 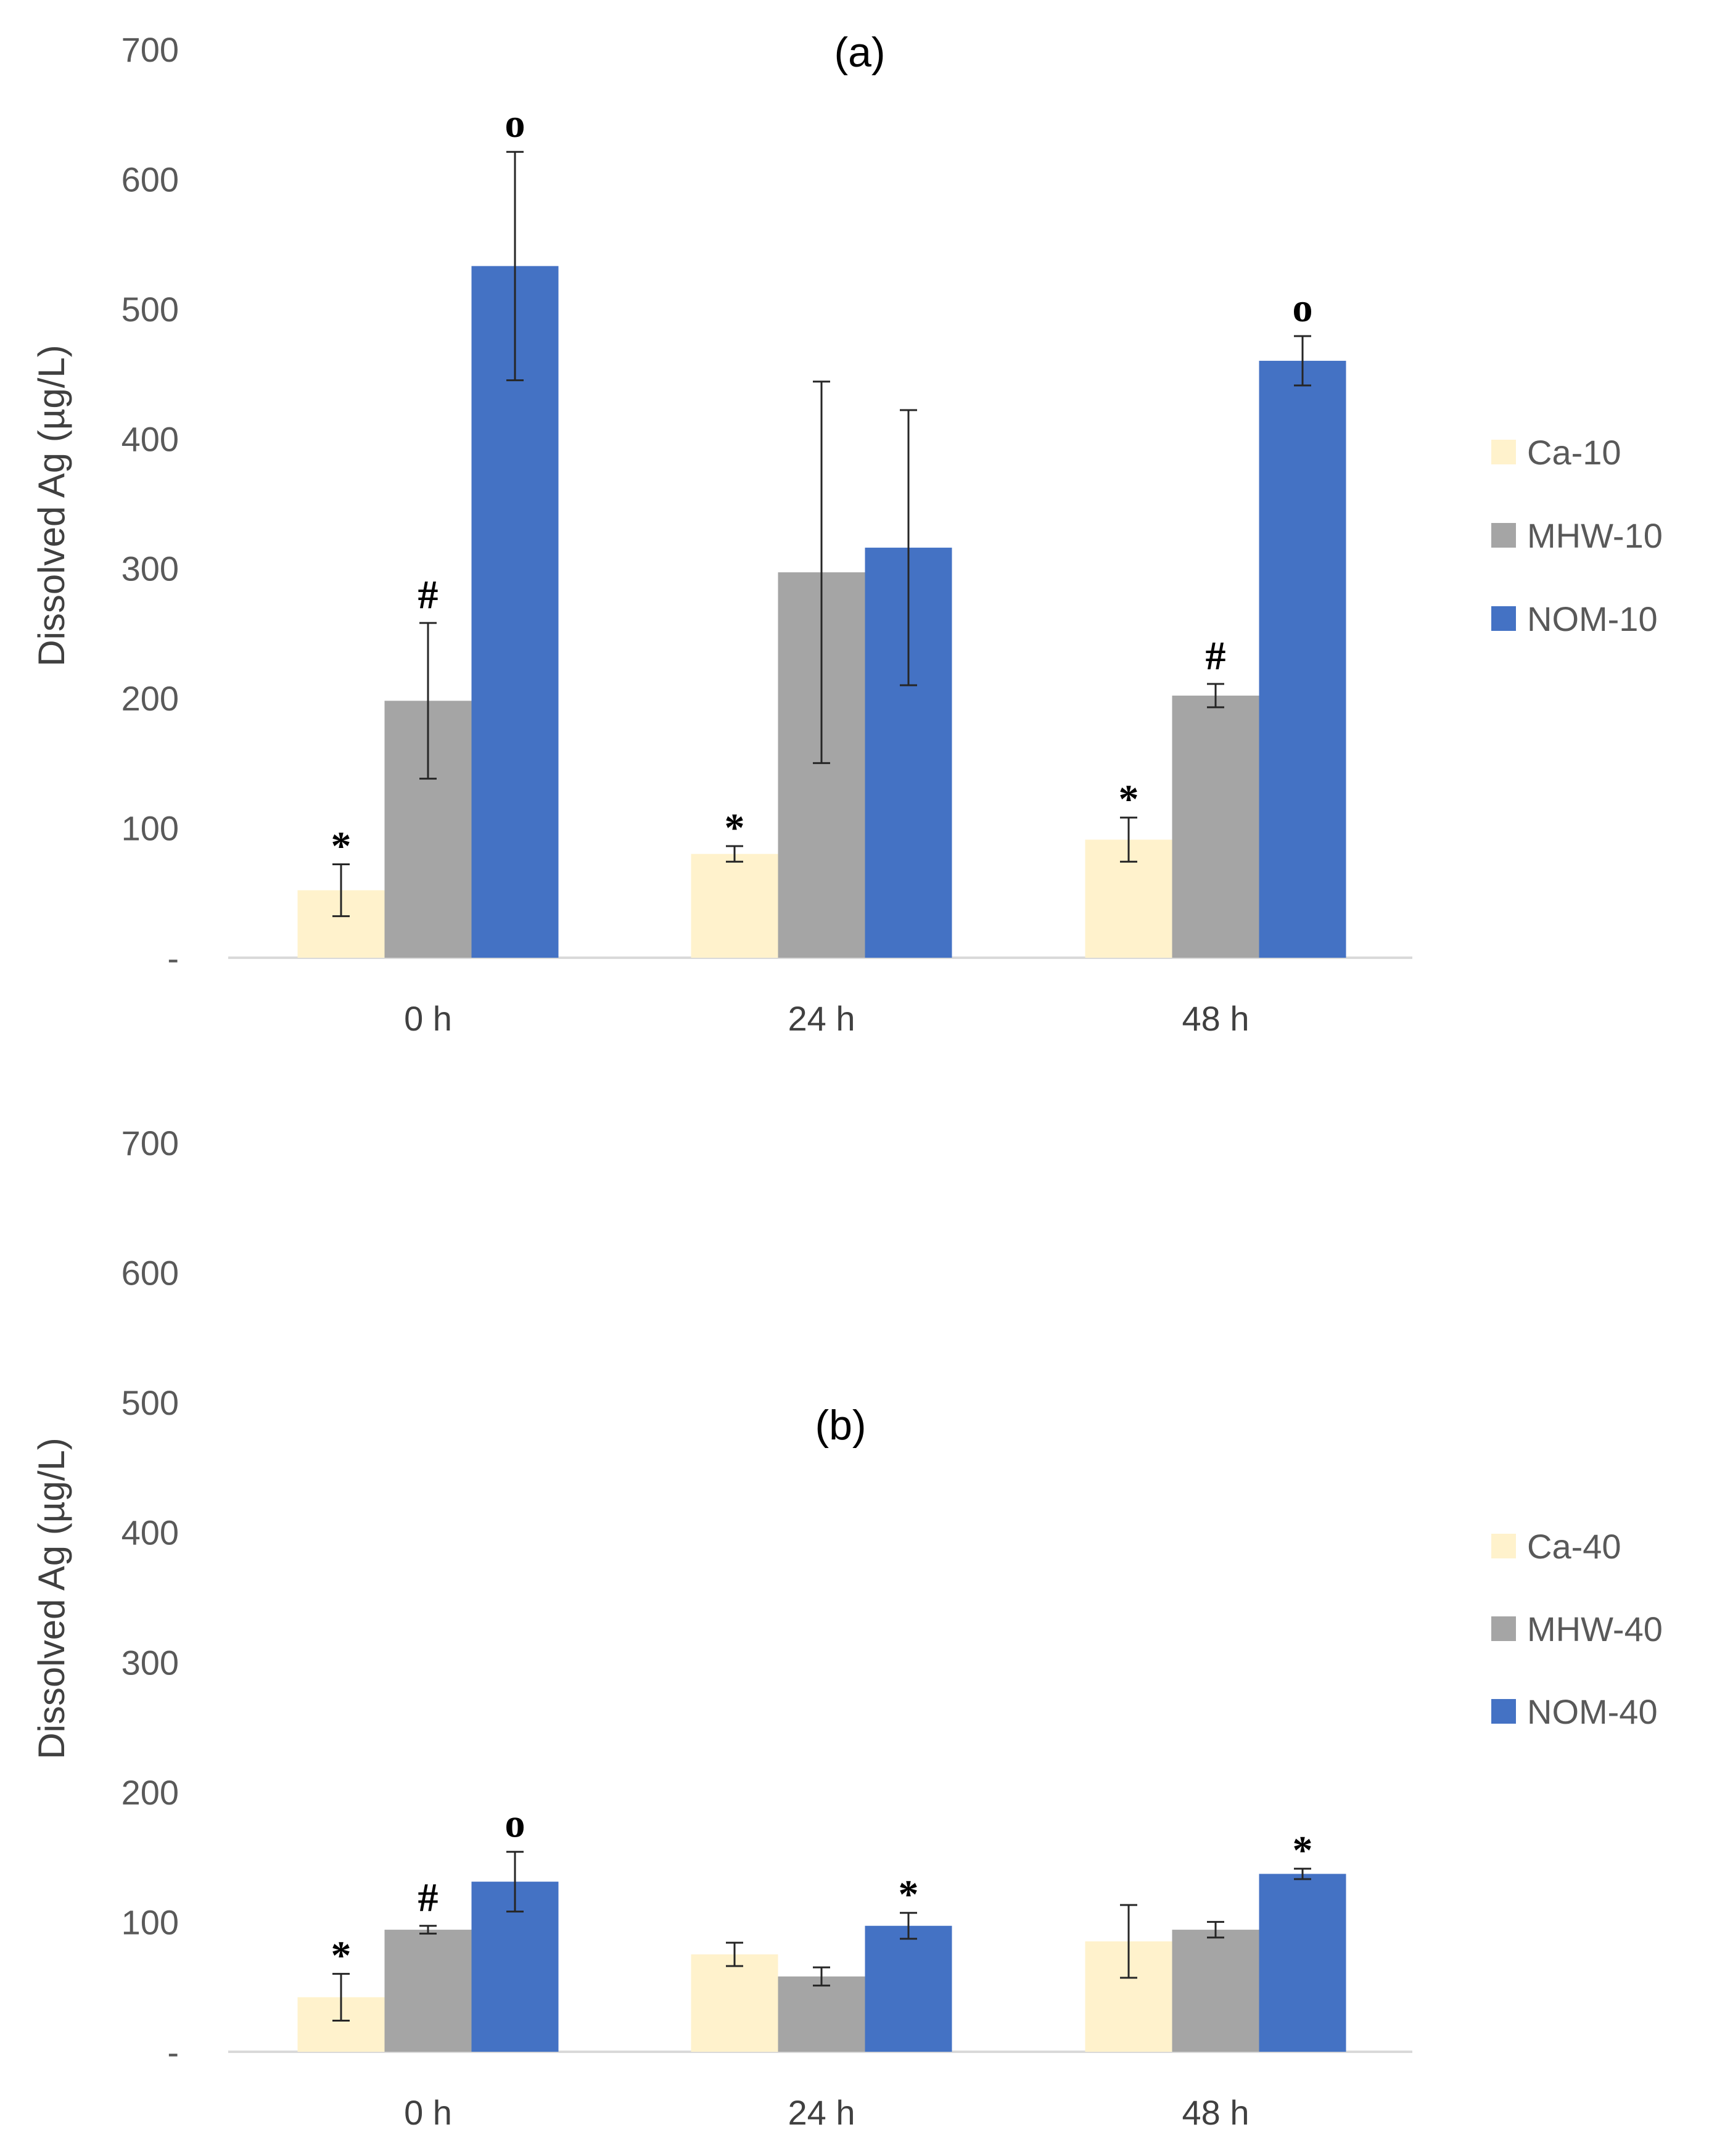 I want to click on chart-title: (b), so click(x=840, y=1425).